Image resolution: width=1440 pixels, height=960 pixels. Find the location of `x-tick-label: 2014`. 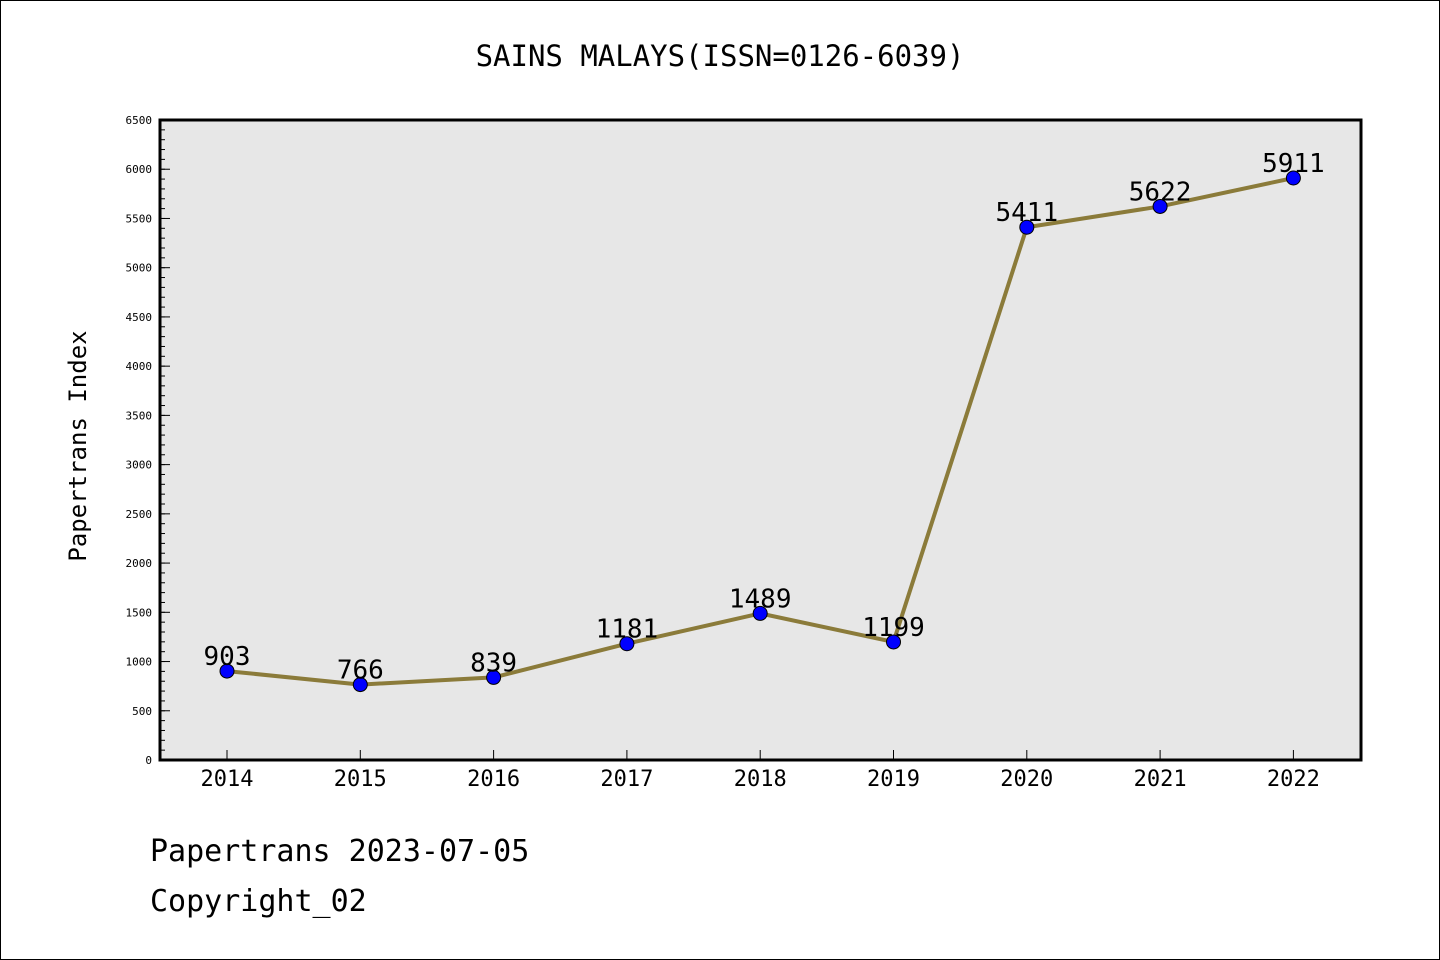

x-tick-label: 2014 is located at coordinates (227, 779).